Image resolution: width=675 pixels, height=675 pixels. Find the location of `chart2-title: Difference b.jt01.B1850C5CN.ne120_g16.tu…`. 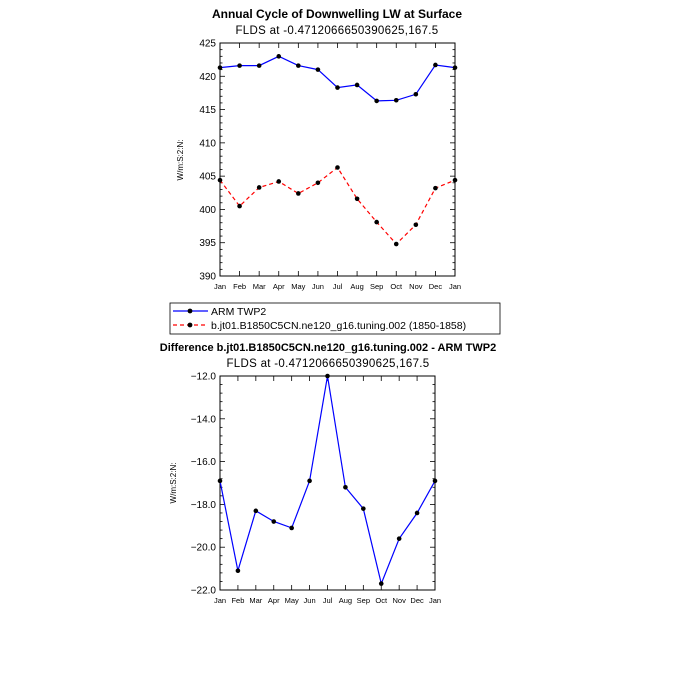

chart2-title: Difference b.jt01.B1850C5CN.ne120_g16.tu… is located at coordinates (328, 348).